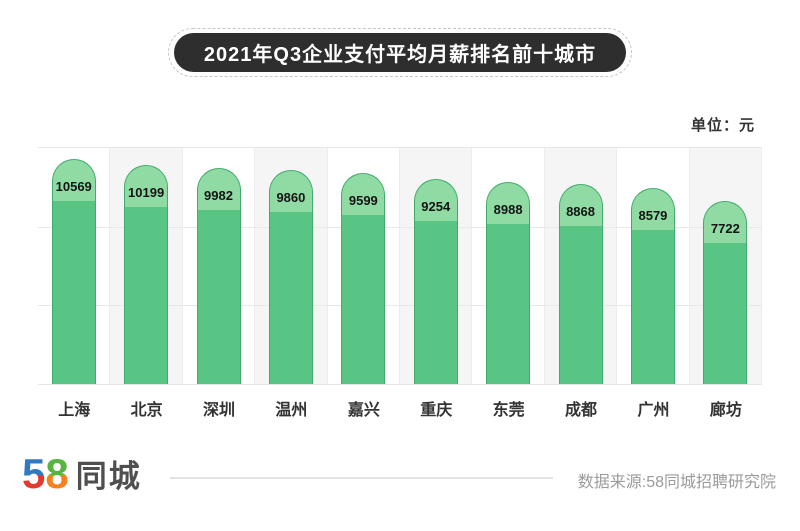  I want to click on footer-divider, so click(361, 478).